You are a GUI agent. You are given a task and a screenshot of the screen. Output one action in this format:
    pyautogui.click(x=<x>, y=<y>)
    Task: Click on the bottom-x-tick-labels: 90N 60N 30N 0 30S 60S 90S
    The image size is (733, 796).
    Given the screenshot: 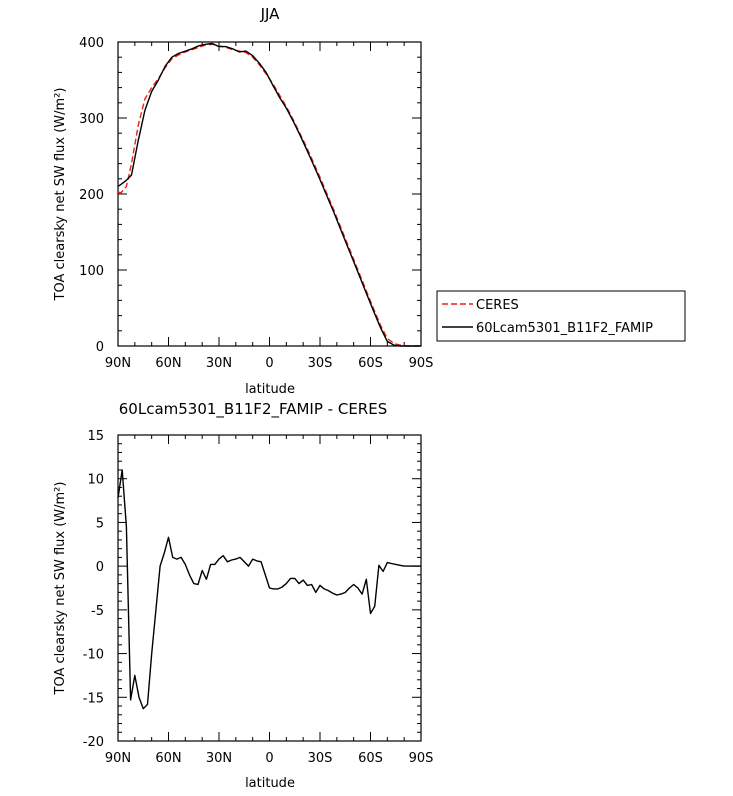 What is the action you would take?
    pyautogui.click(x=269, y=758)
    